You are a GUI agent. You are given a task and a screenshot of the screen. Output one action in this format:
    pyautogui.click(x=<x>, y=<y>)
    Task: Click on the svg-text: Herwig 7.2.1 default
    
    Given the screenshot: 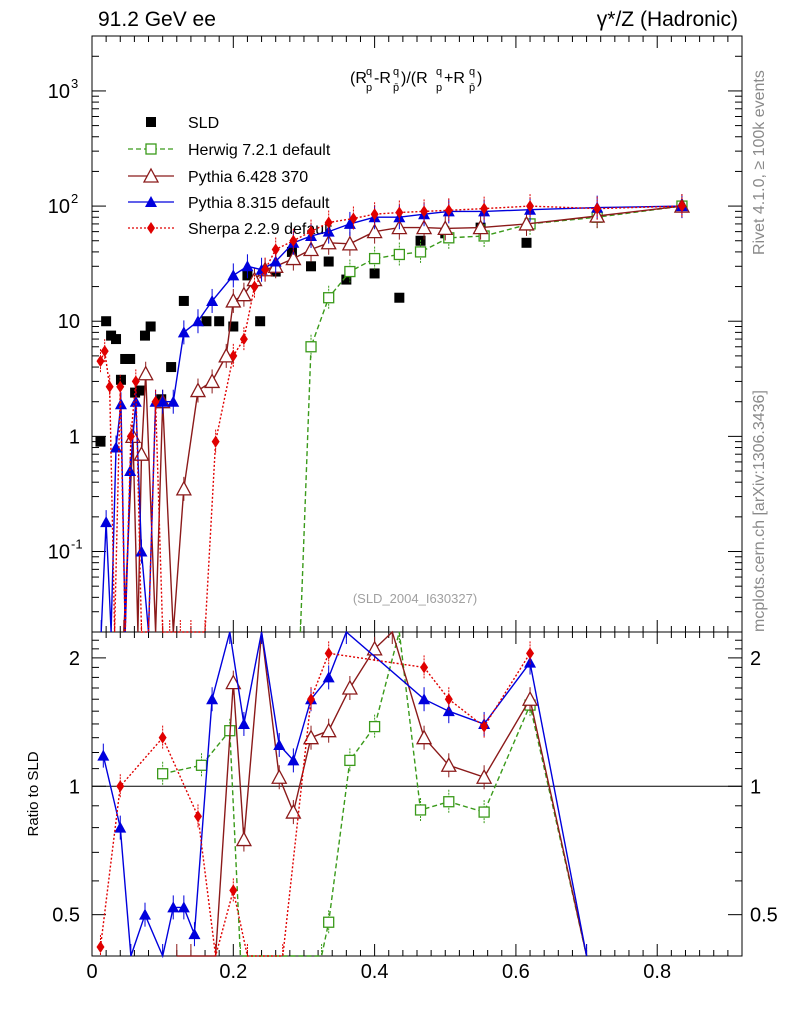 What is the action you would take?
    pyautogui.click(x=259, y=150)
    